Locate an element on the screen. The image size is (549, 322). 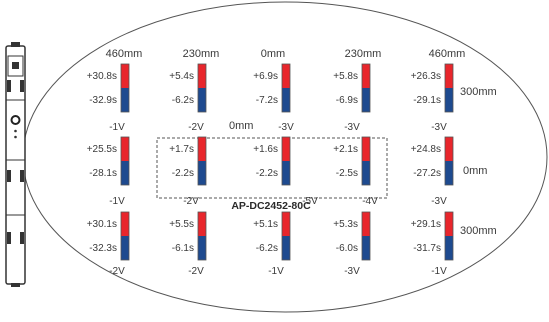
negative-decay-time: -6.9s is located at coordinates (347, 100).